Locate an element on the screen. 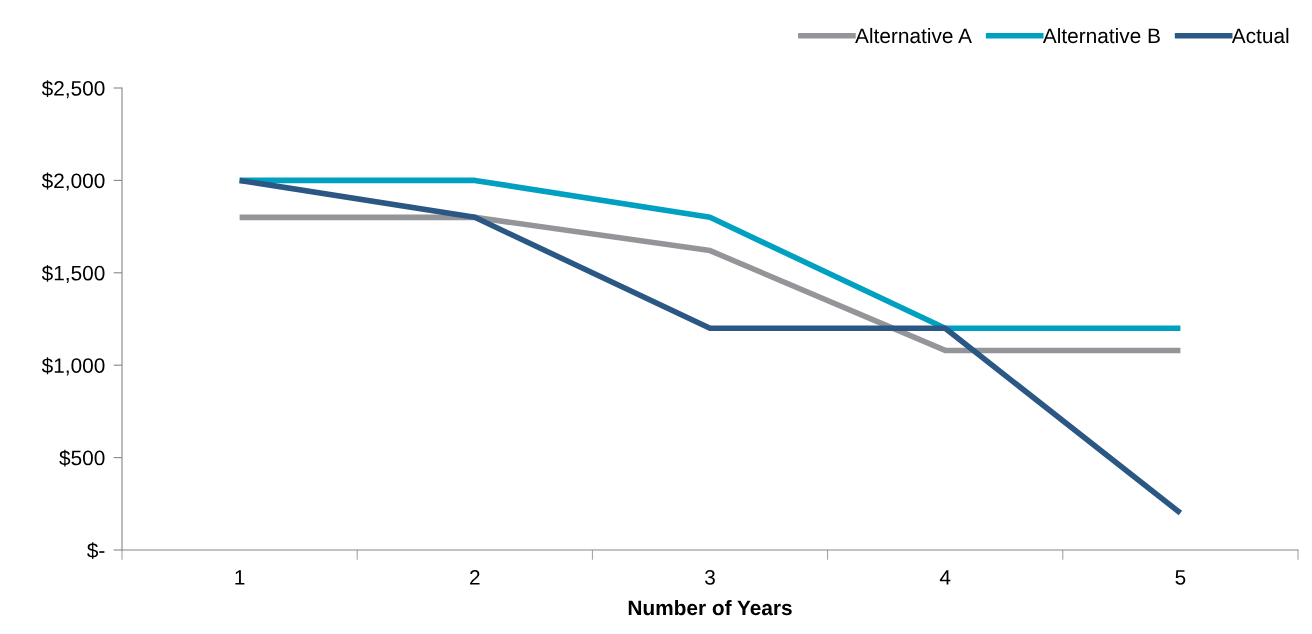 This screenshot has height=634, width=1312. y-tick-label: $2,000 is located at coordinates (73, 181).